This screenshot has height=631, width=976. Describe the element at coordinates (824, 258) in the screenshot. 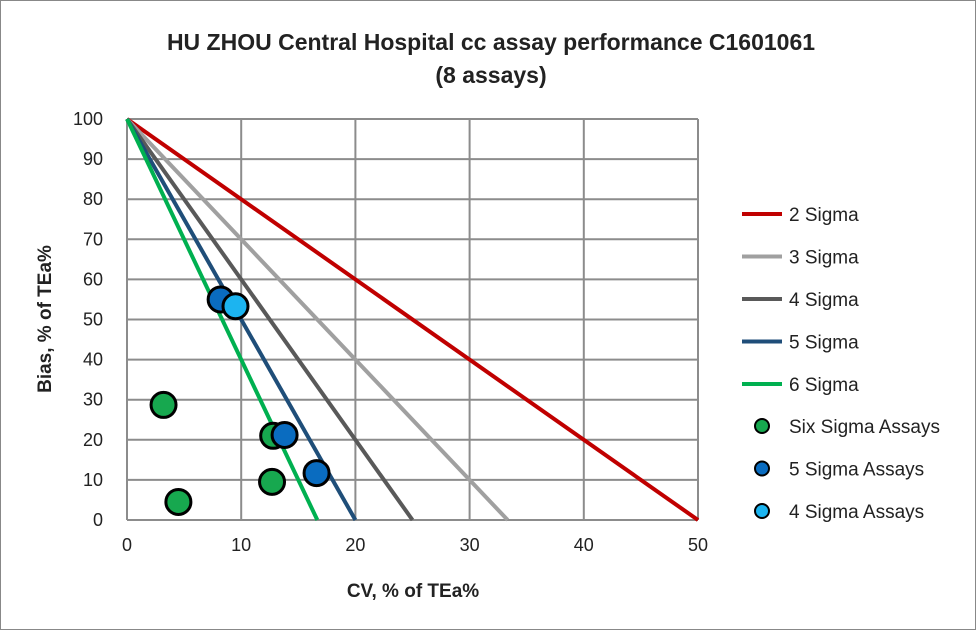

I see `legend-label: 3 Sigma` at that location.